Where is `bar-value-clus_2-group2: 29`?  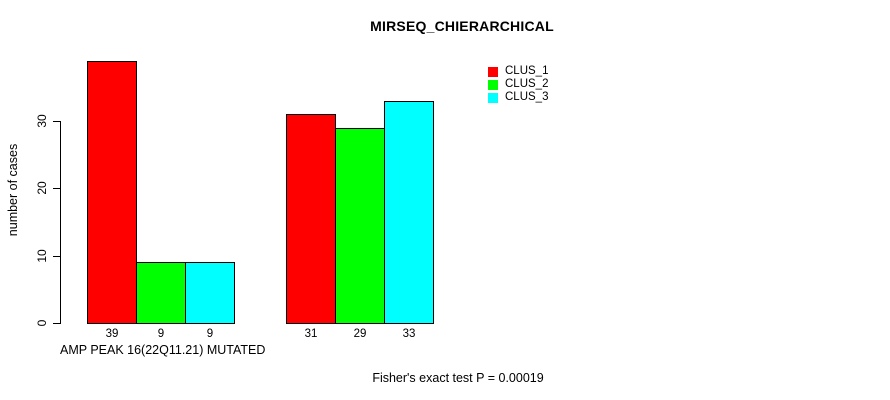
bar-value-clus_2-group2: 29 is located at coordinates (360, 334).